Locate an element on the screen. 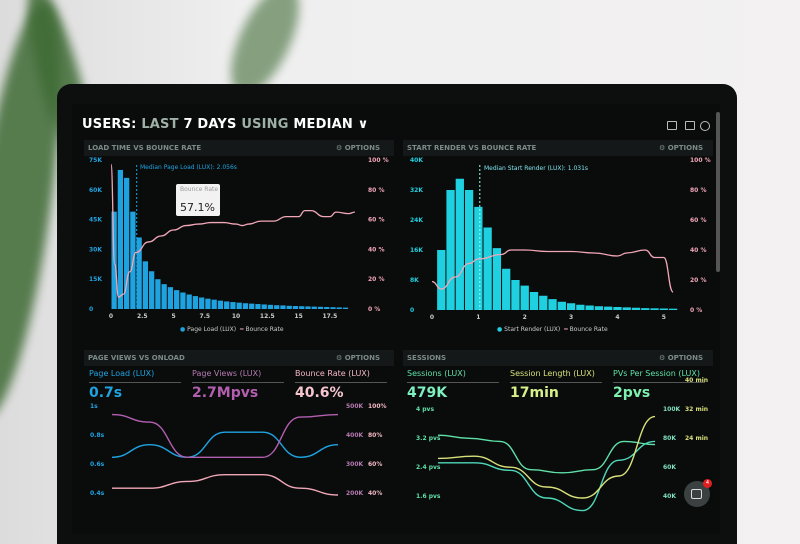 Image resolution: width=800 pixels, height=544 pixels. page-title: USERS: LAST 7 DAYS USING MEDIAN ∨ is located at coordinates (225, 124).